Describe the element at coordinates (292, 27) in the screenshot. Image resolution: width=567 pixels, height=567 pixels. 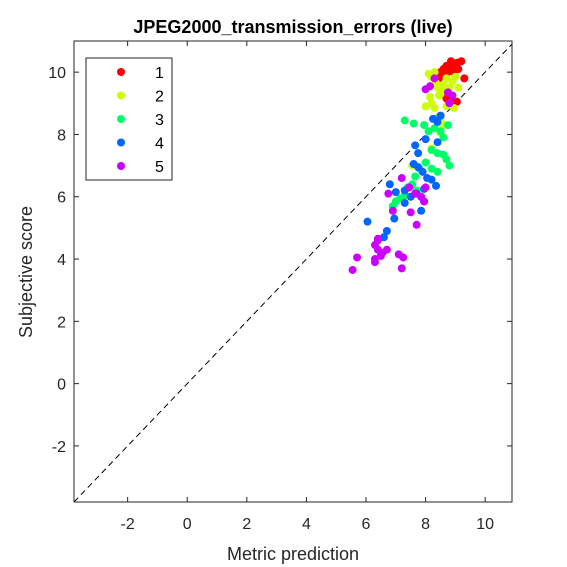
I see `chart-title: JPEG2000_transmission_errors (live)` at that location.